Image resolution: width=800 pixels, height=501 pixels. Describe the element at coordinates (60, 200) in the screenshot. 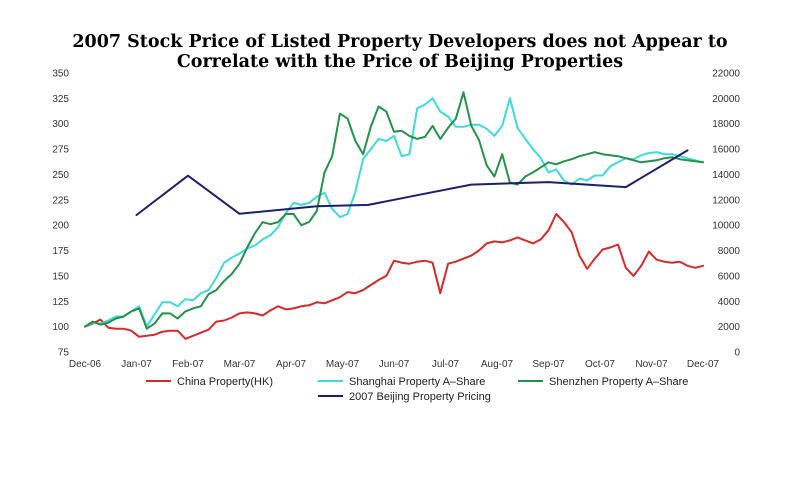

I see `y-left-tick-label: 225` at that location.